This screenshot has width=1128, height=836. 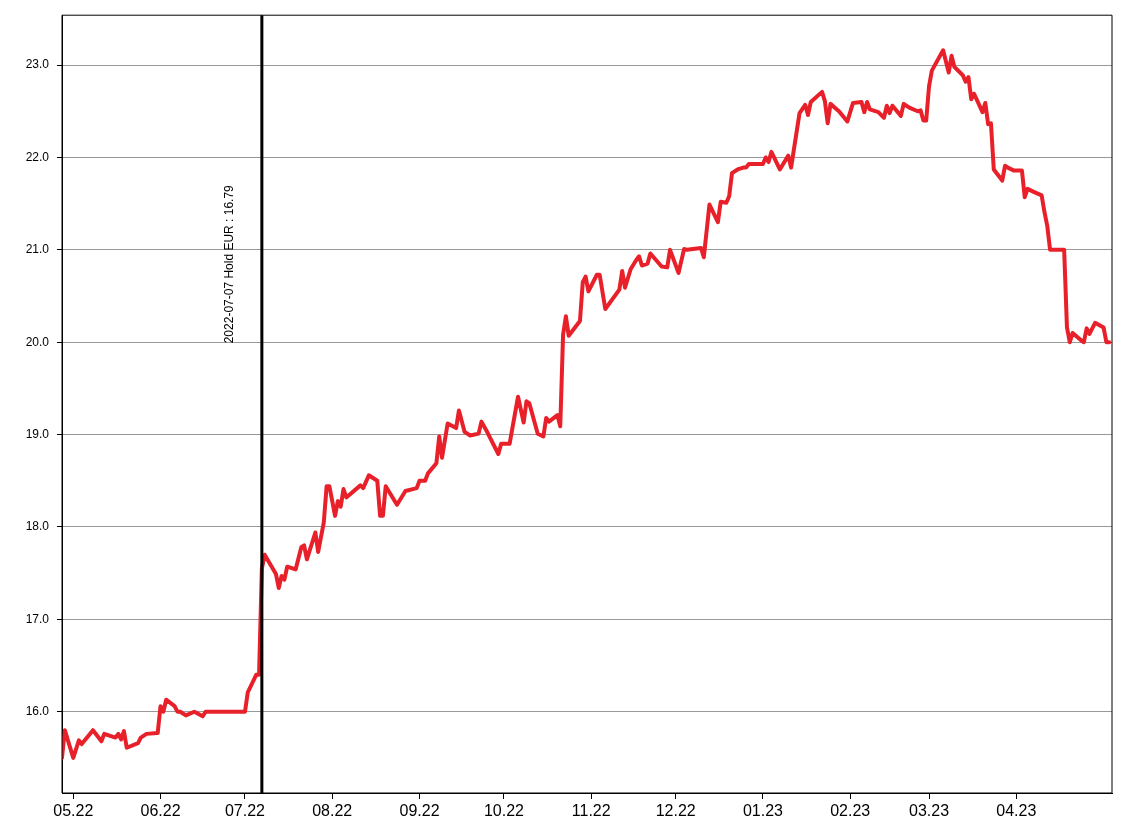 What do you see at coordinates (929, 811) in the screenshot?
I see `x-tick-label: 03.23` at bounding box center [929, 811].